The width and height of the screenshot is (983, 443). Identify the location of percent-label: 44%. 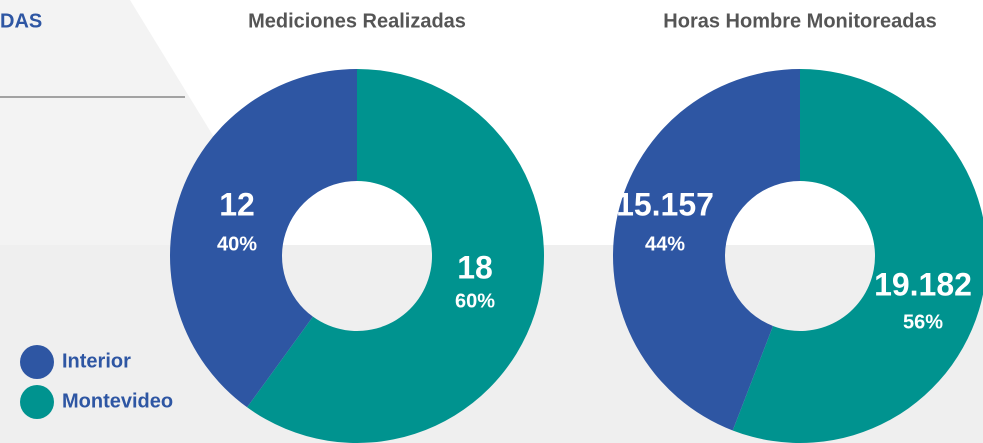
(665, 244).